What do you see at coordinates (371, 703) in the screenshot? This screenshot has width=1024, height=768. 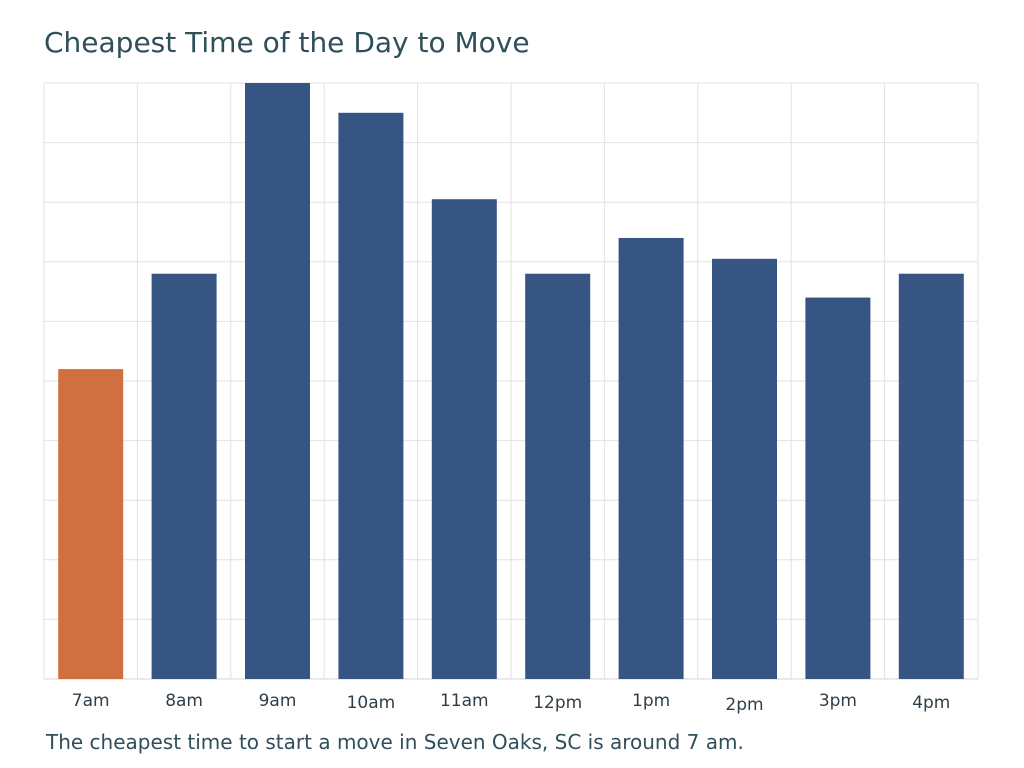 I see `x-tick-label: 10am` at bounding box center [371, 703].